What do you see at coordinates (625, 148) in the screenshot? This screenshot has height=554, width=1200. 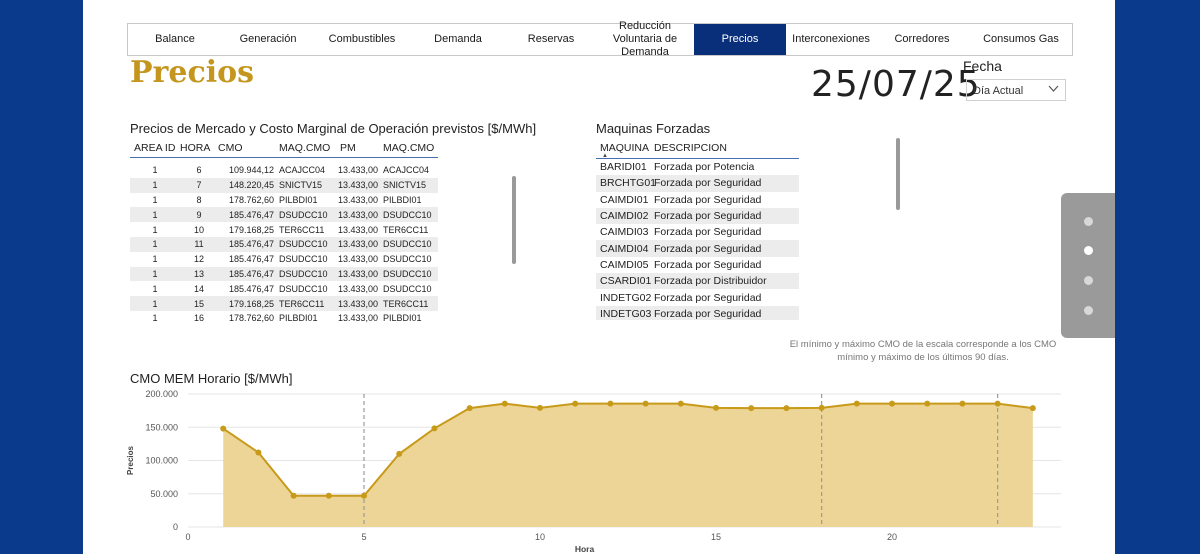 I see `col-header-maquina: MAQUINA` at bounding box center [625, 148].